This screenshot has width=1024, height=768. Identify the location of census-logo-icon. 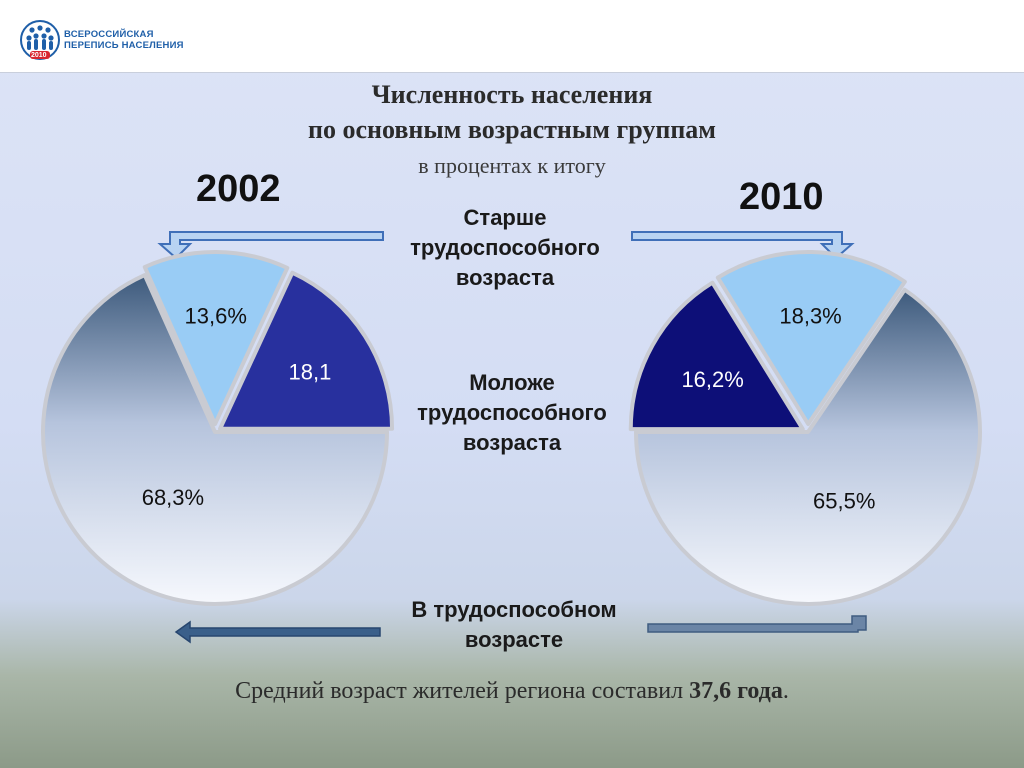
(40, 40).